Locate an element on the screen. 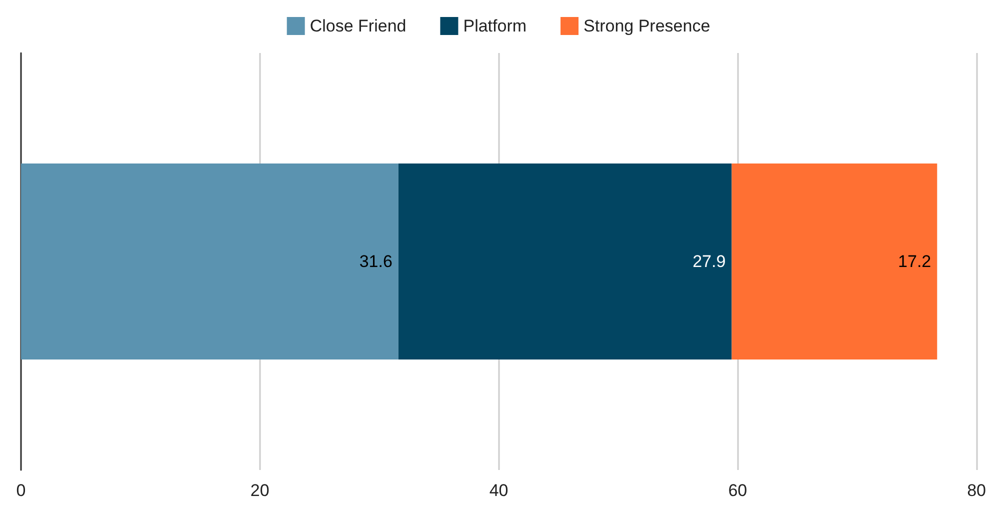 This screenshot has width=997, height=521. x-tick-label: 60 is located at coordinates (738, 490).